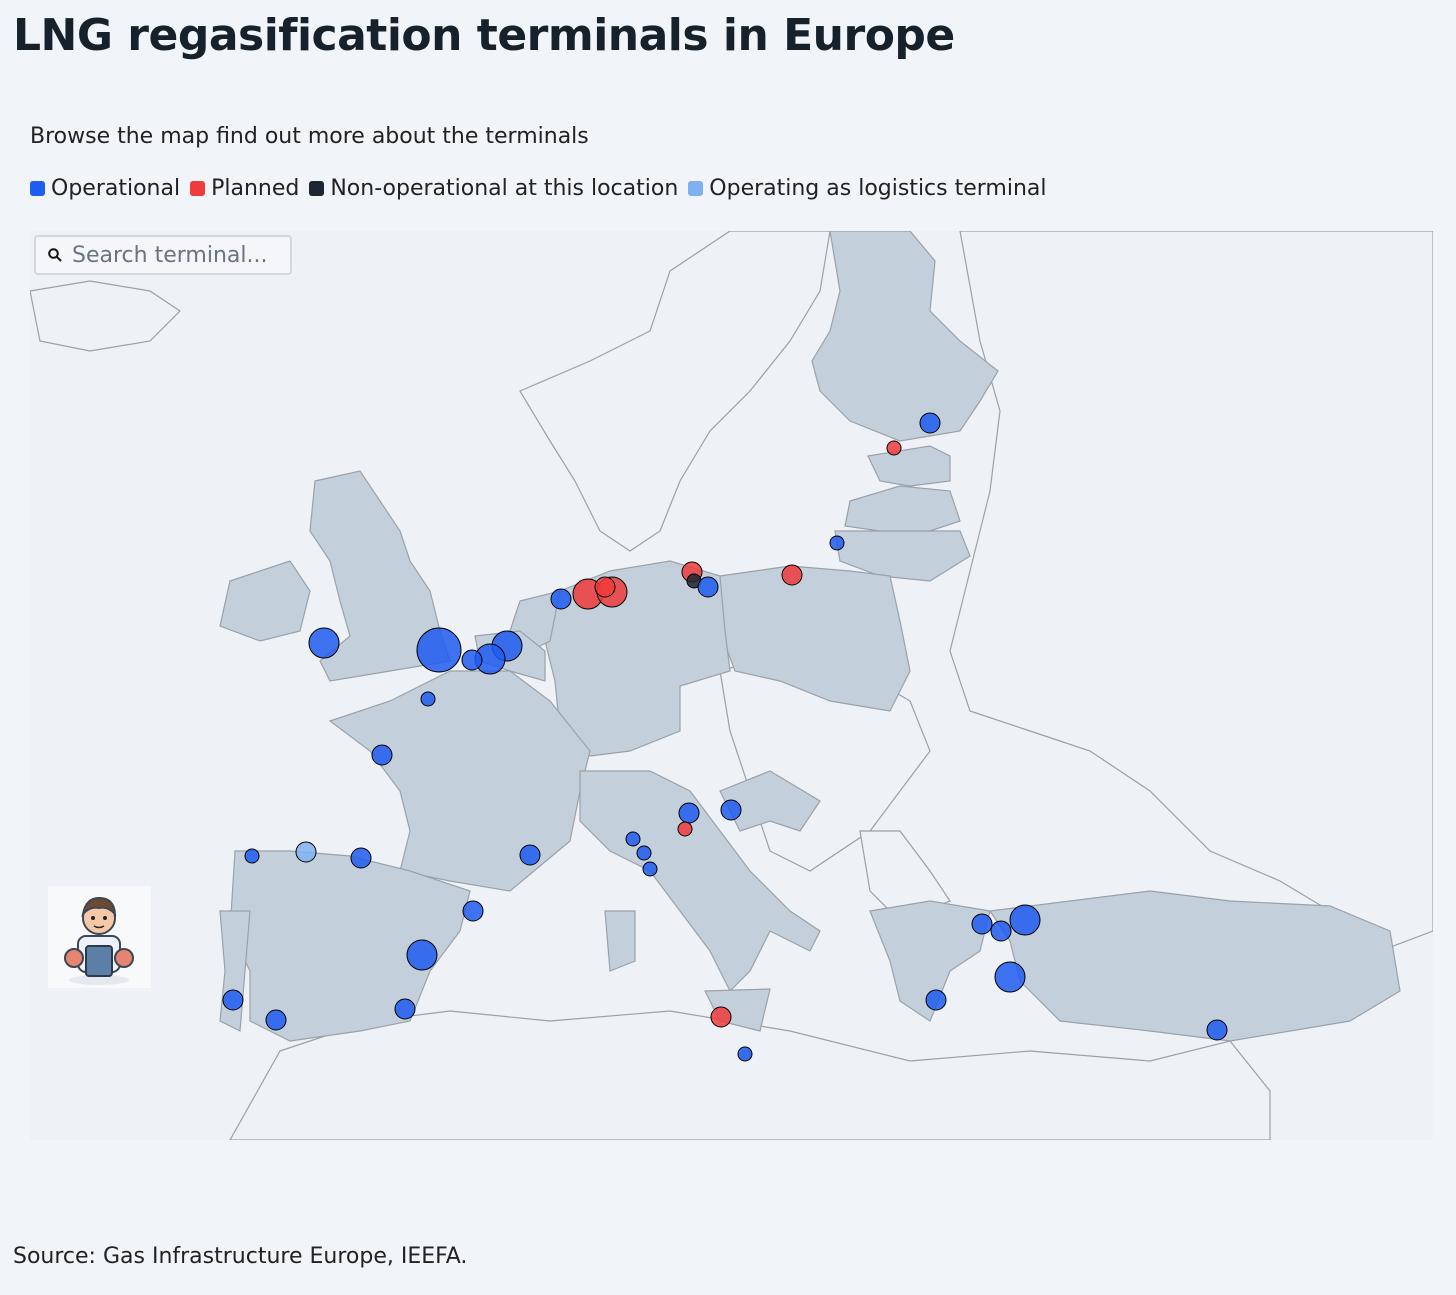 The width and height of the screenshot is (1456, 1295). Describe the element at coordinates (696, 188) in the screenshot. I see `legend-swatch-logistics` at that location.